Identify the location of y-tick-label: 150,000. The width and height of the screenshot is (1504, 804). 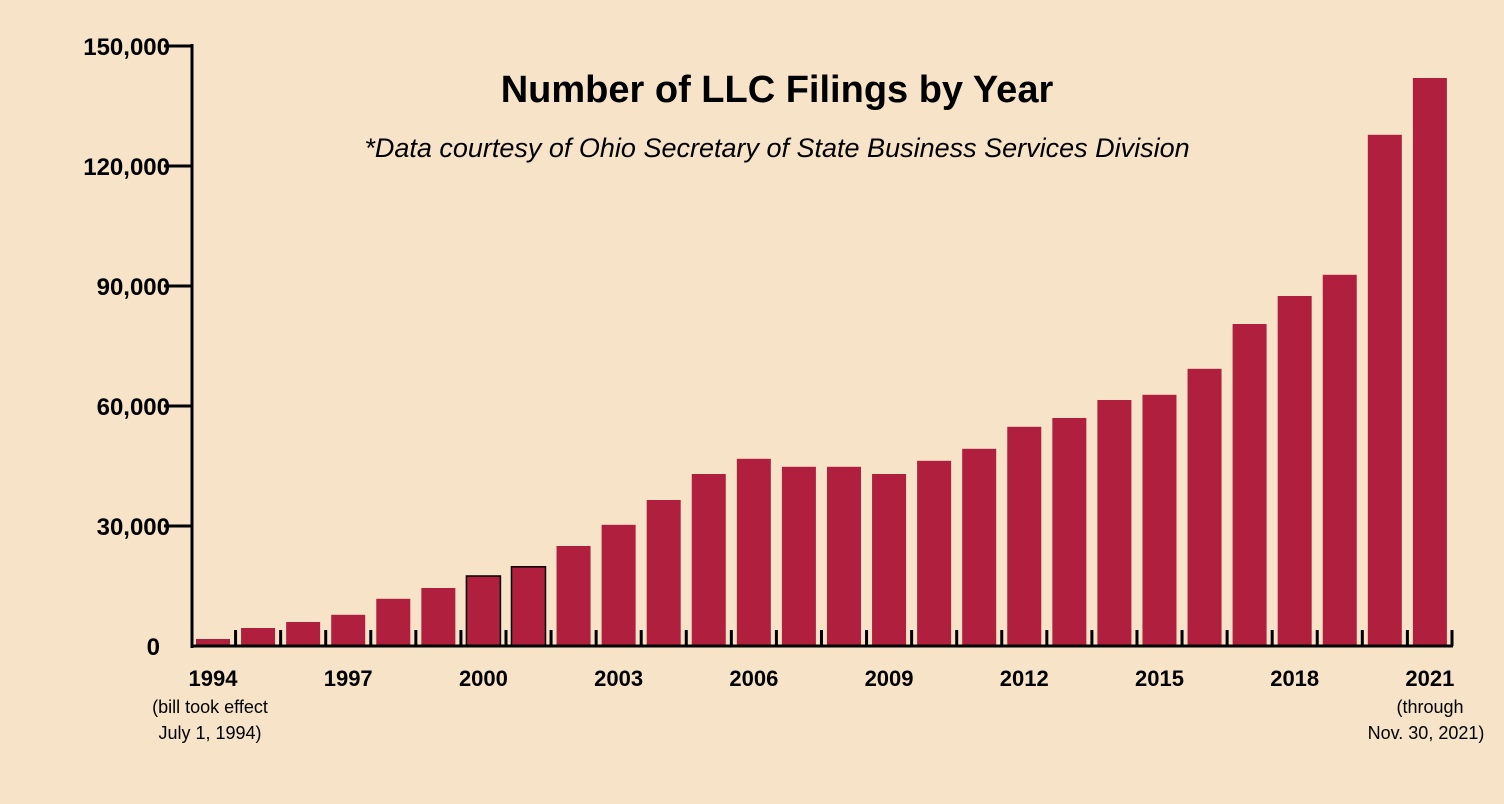
(126, 47).